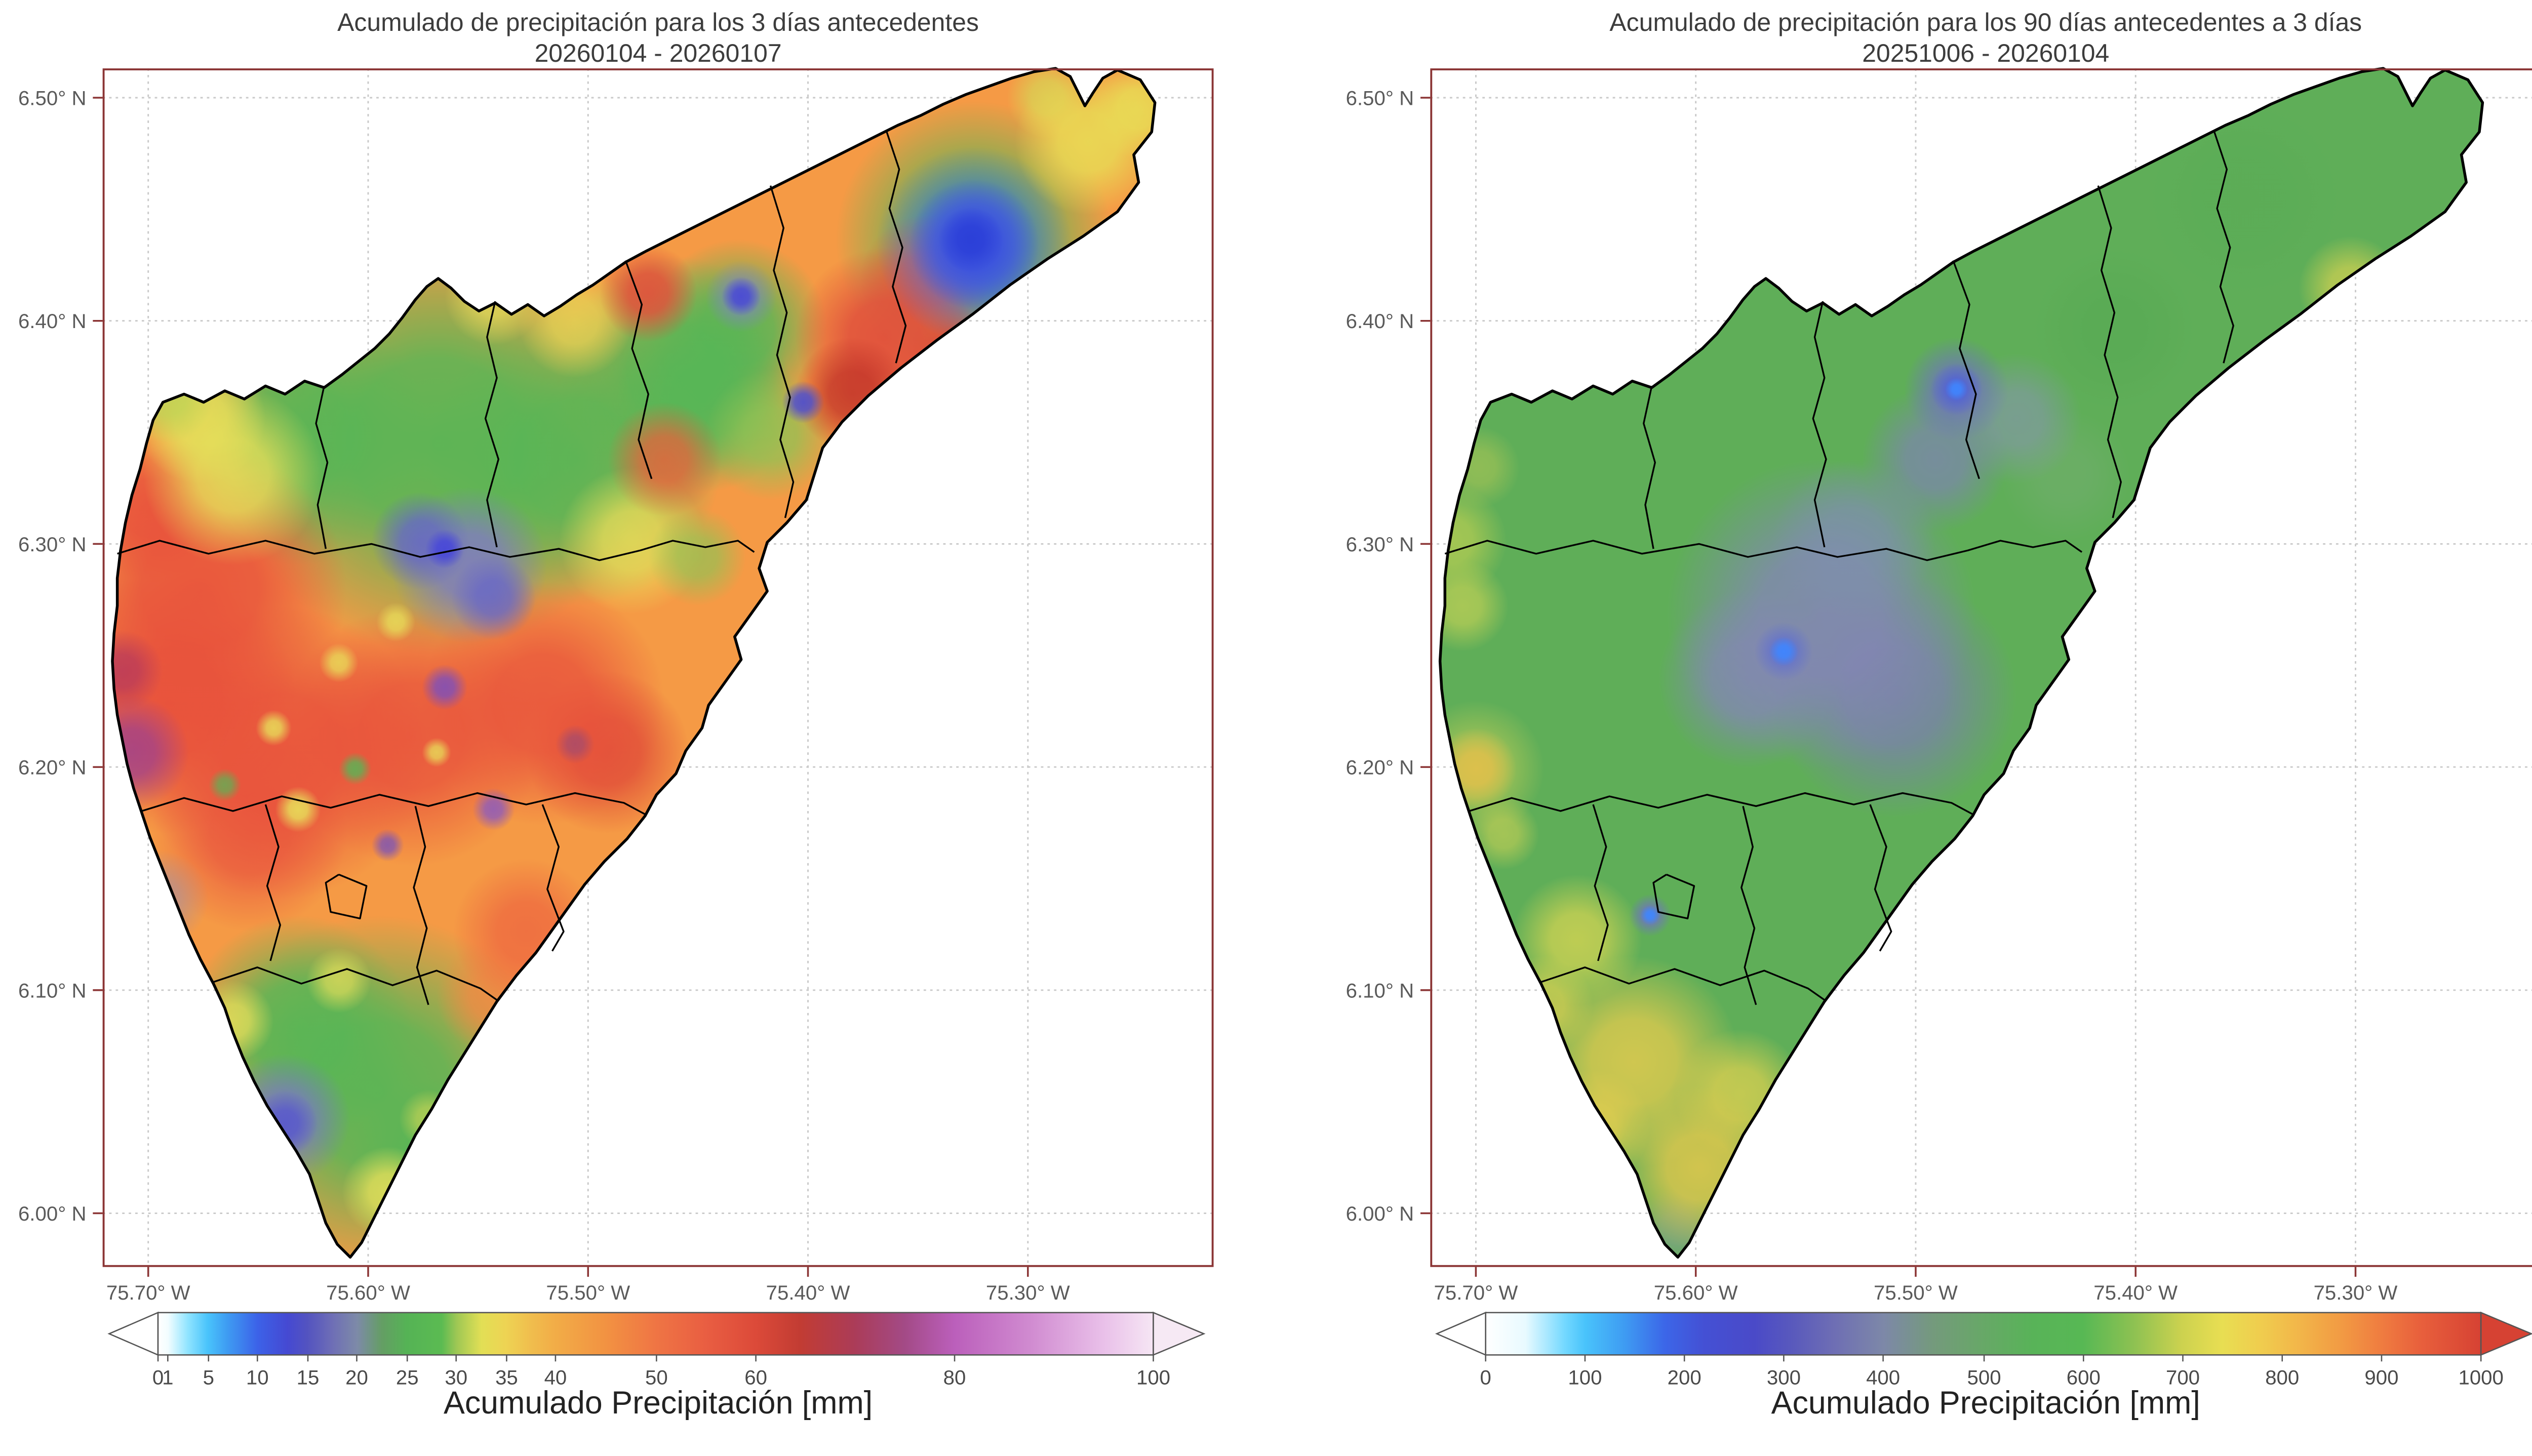  I want to click on cb-tick-label: 40, so click(555, 1377).